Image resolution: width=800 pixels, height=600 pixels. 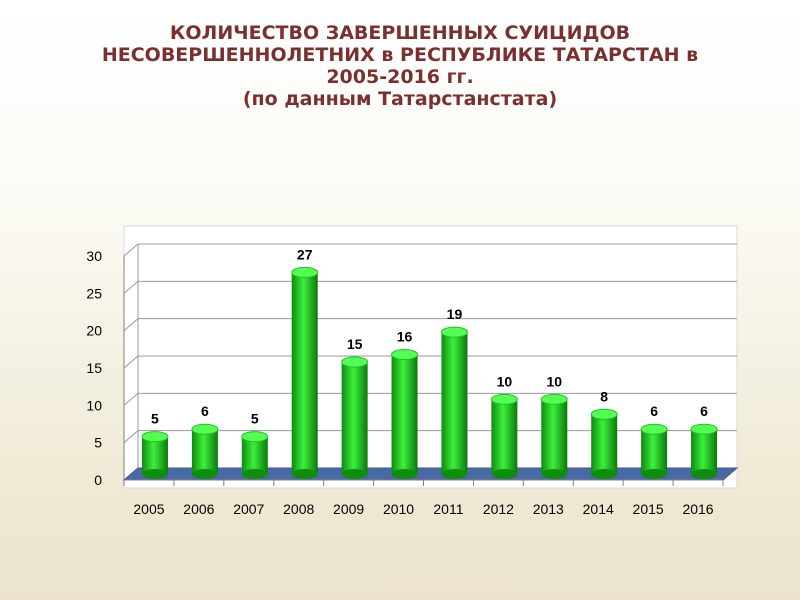 I want to click on x-tick-label: 2012, so click(x=498, y=509).